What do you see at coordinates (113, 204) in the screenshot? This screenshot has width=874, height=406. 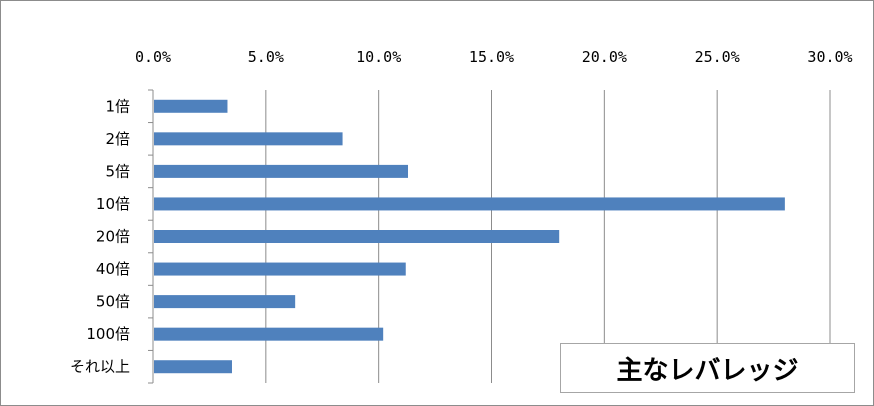 I see `category-label: 10倍` at bounding box center [113, 204].